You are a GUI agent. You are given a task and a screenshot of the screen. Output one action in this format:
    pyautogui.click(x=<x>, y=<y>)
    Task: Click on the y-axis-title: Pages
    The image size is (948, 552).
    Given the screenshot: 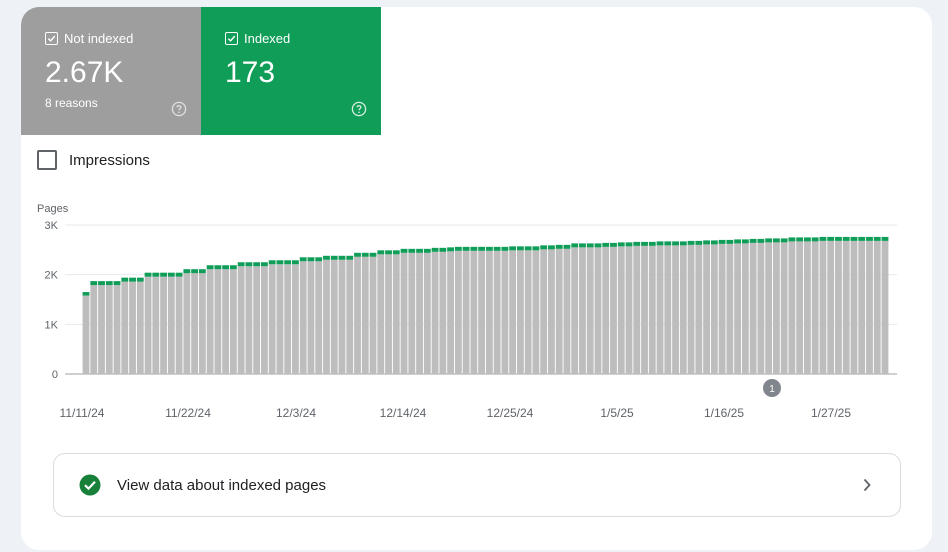 What is the action you would take?
    pyautogui.click(x=53, y=209)
    